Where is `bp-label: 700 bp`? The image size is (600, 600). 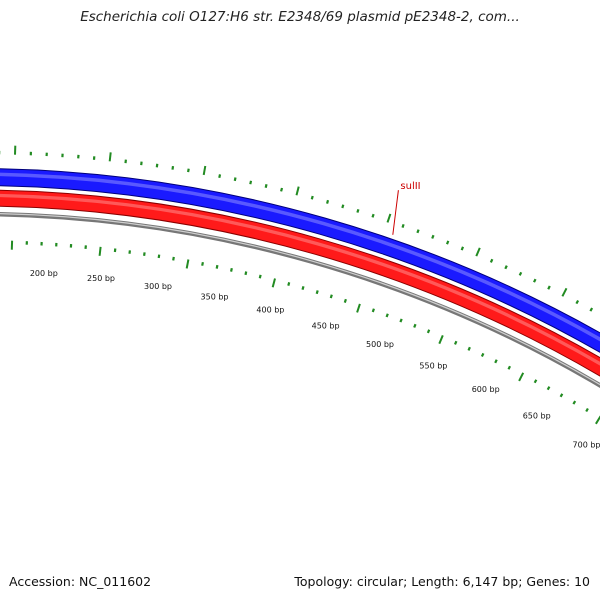 bp-label: 700 bp is located at coordinates (586, 444).